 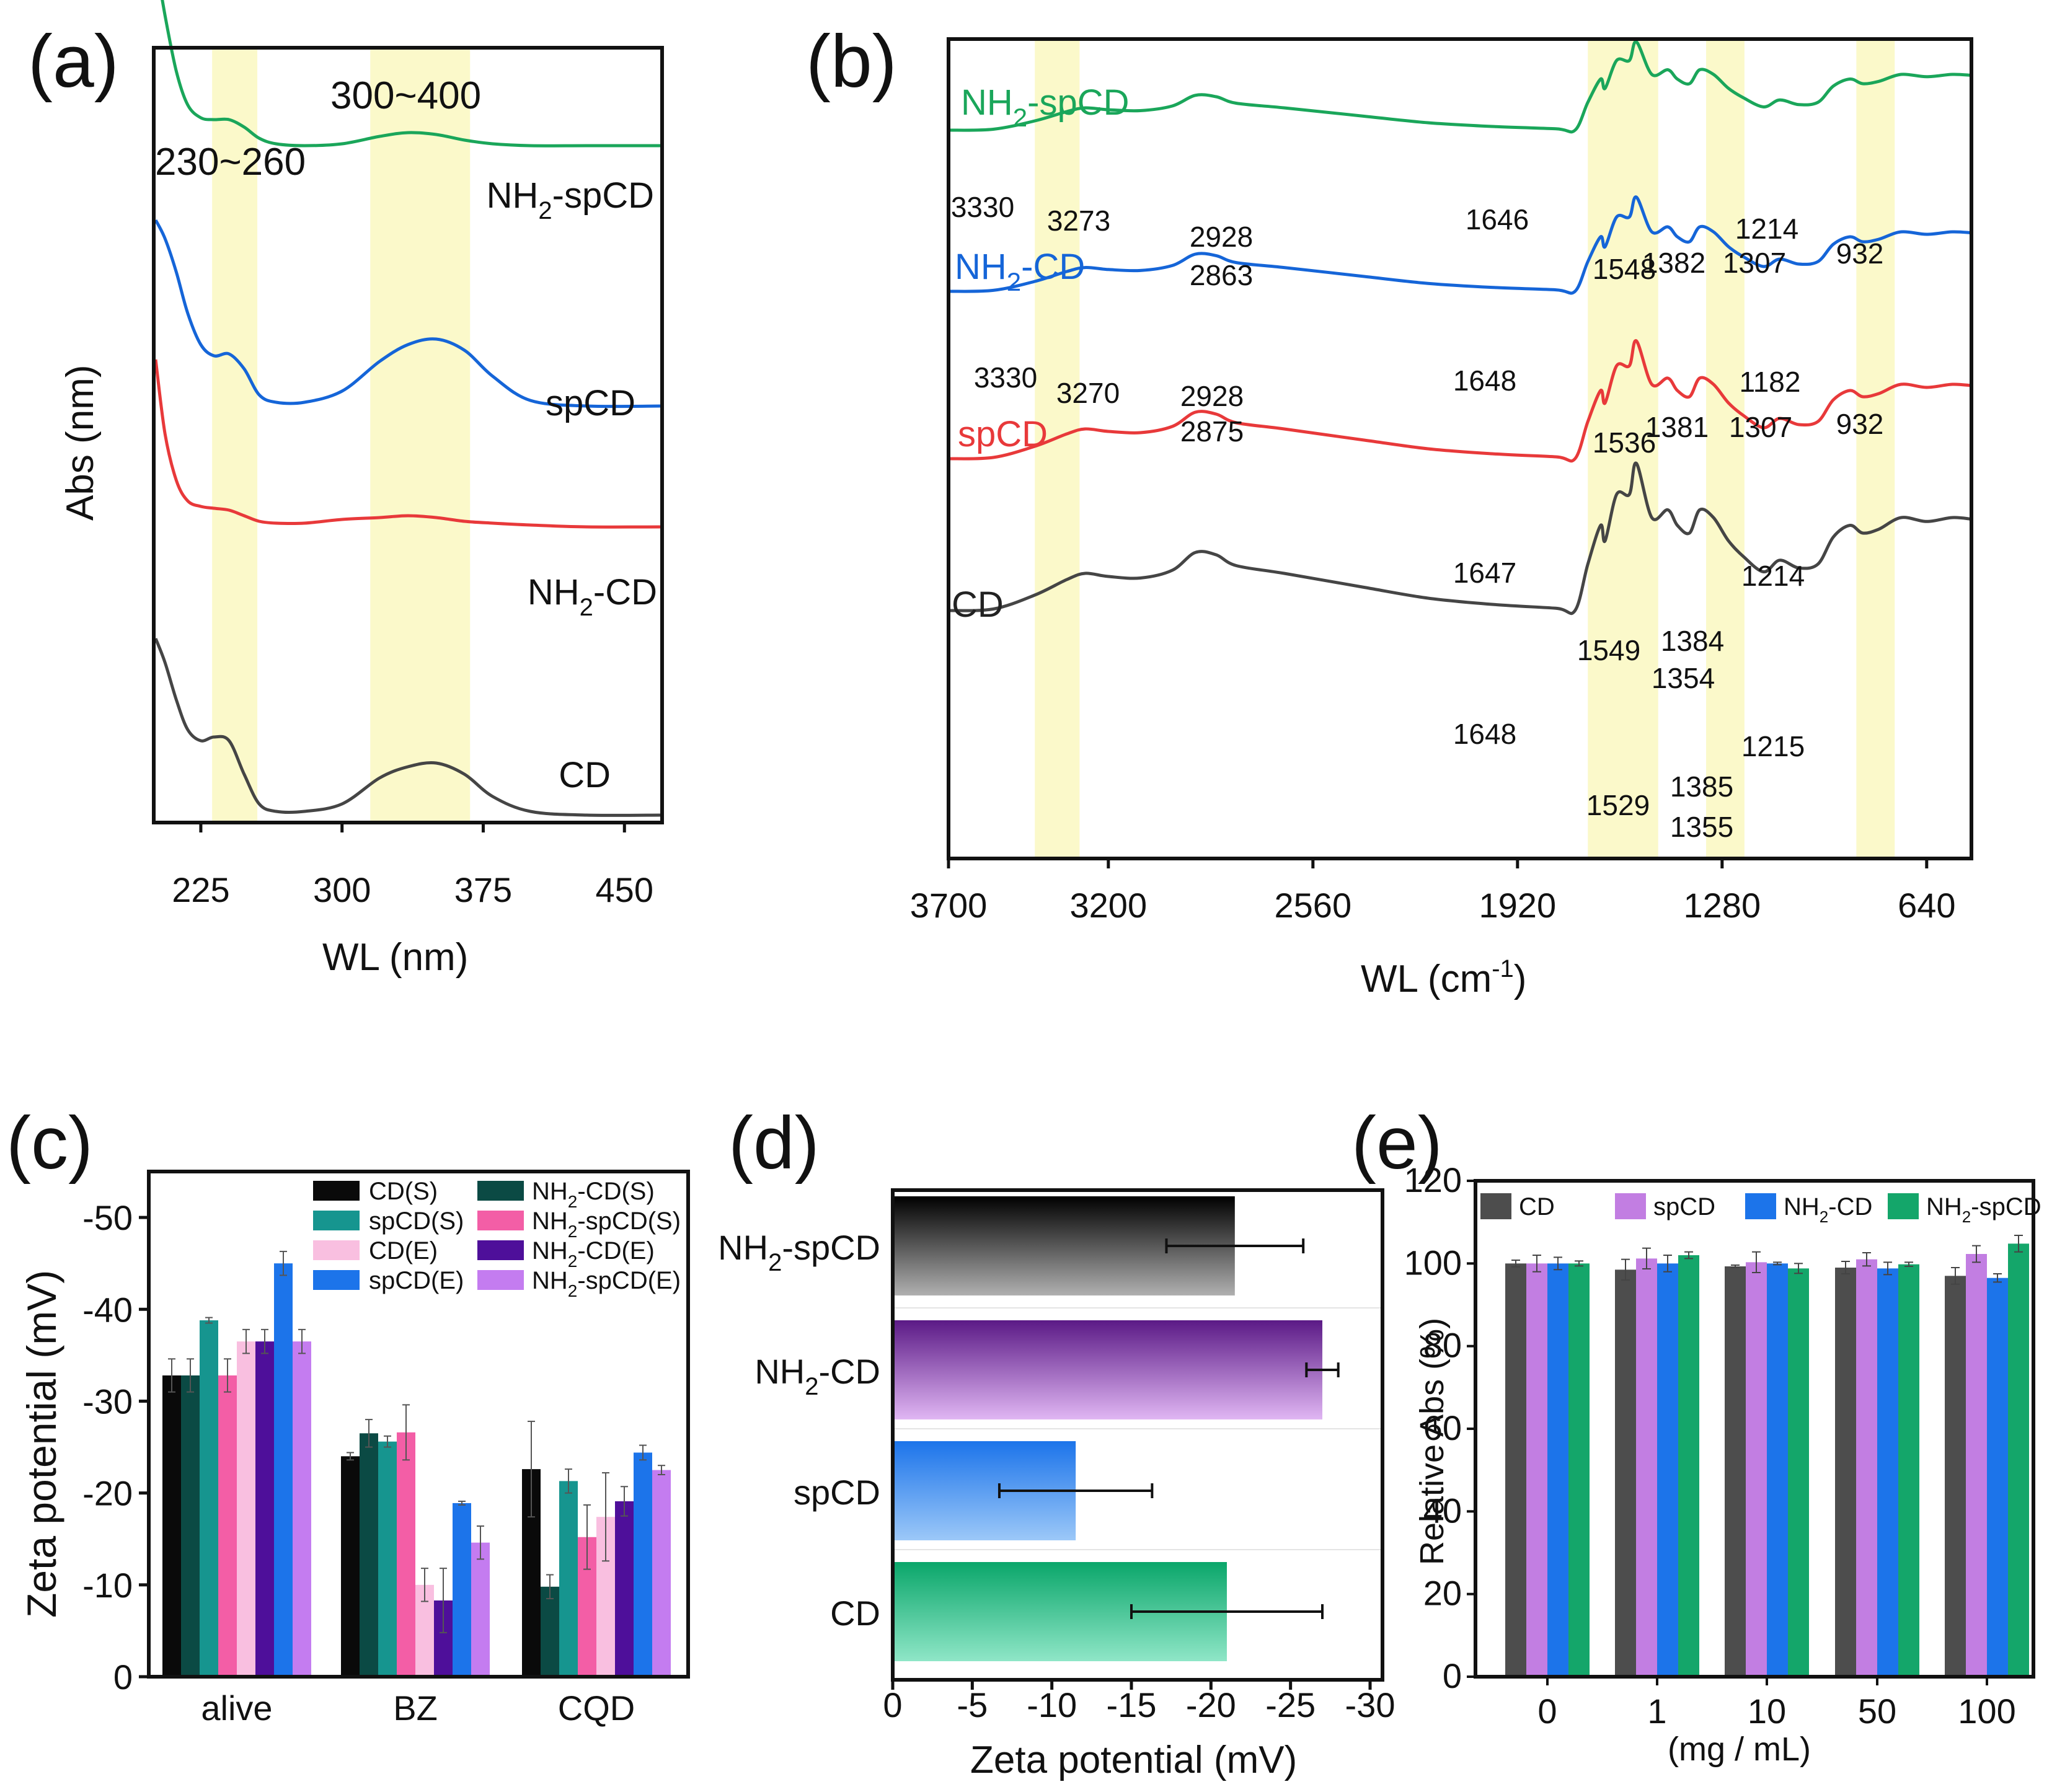 I want to click on panel-e-legend-label: NH2-spCD, so click(x=1984, y=1209).